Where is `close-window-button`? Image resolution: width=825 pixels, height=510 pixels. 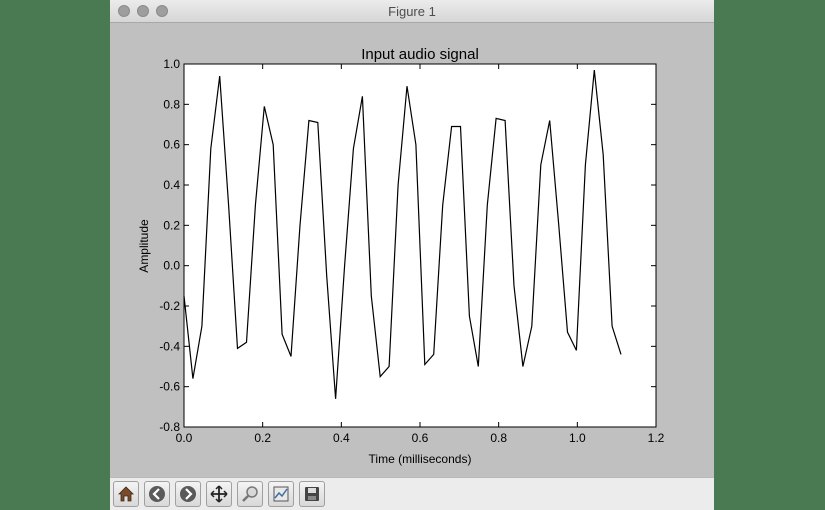 close-window-button is located at coordinates (124, 11).